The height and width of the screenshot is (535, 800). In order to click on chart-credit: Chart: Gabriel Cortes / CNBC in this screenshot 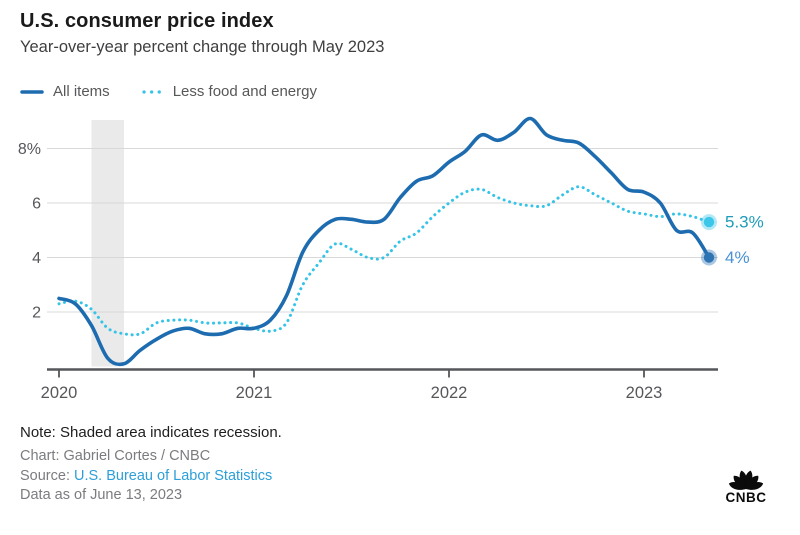, I will do `click(115, 456)`.